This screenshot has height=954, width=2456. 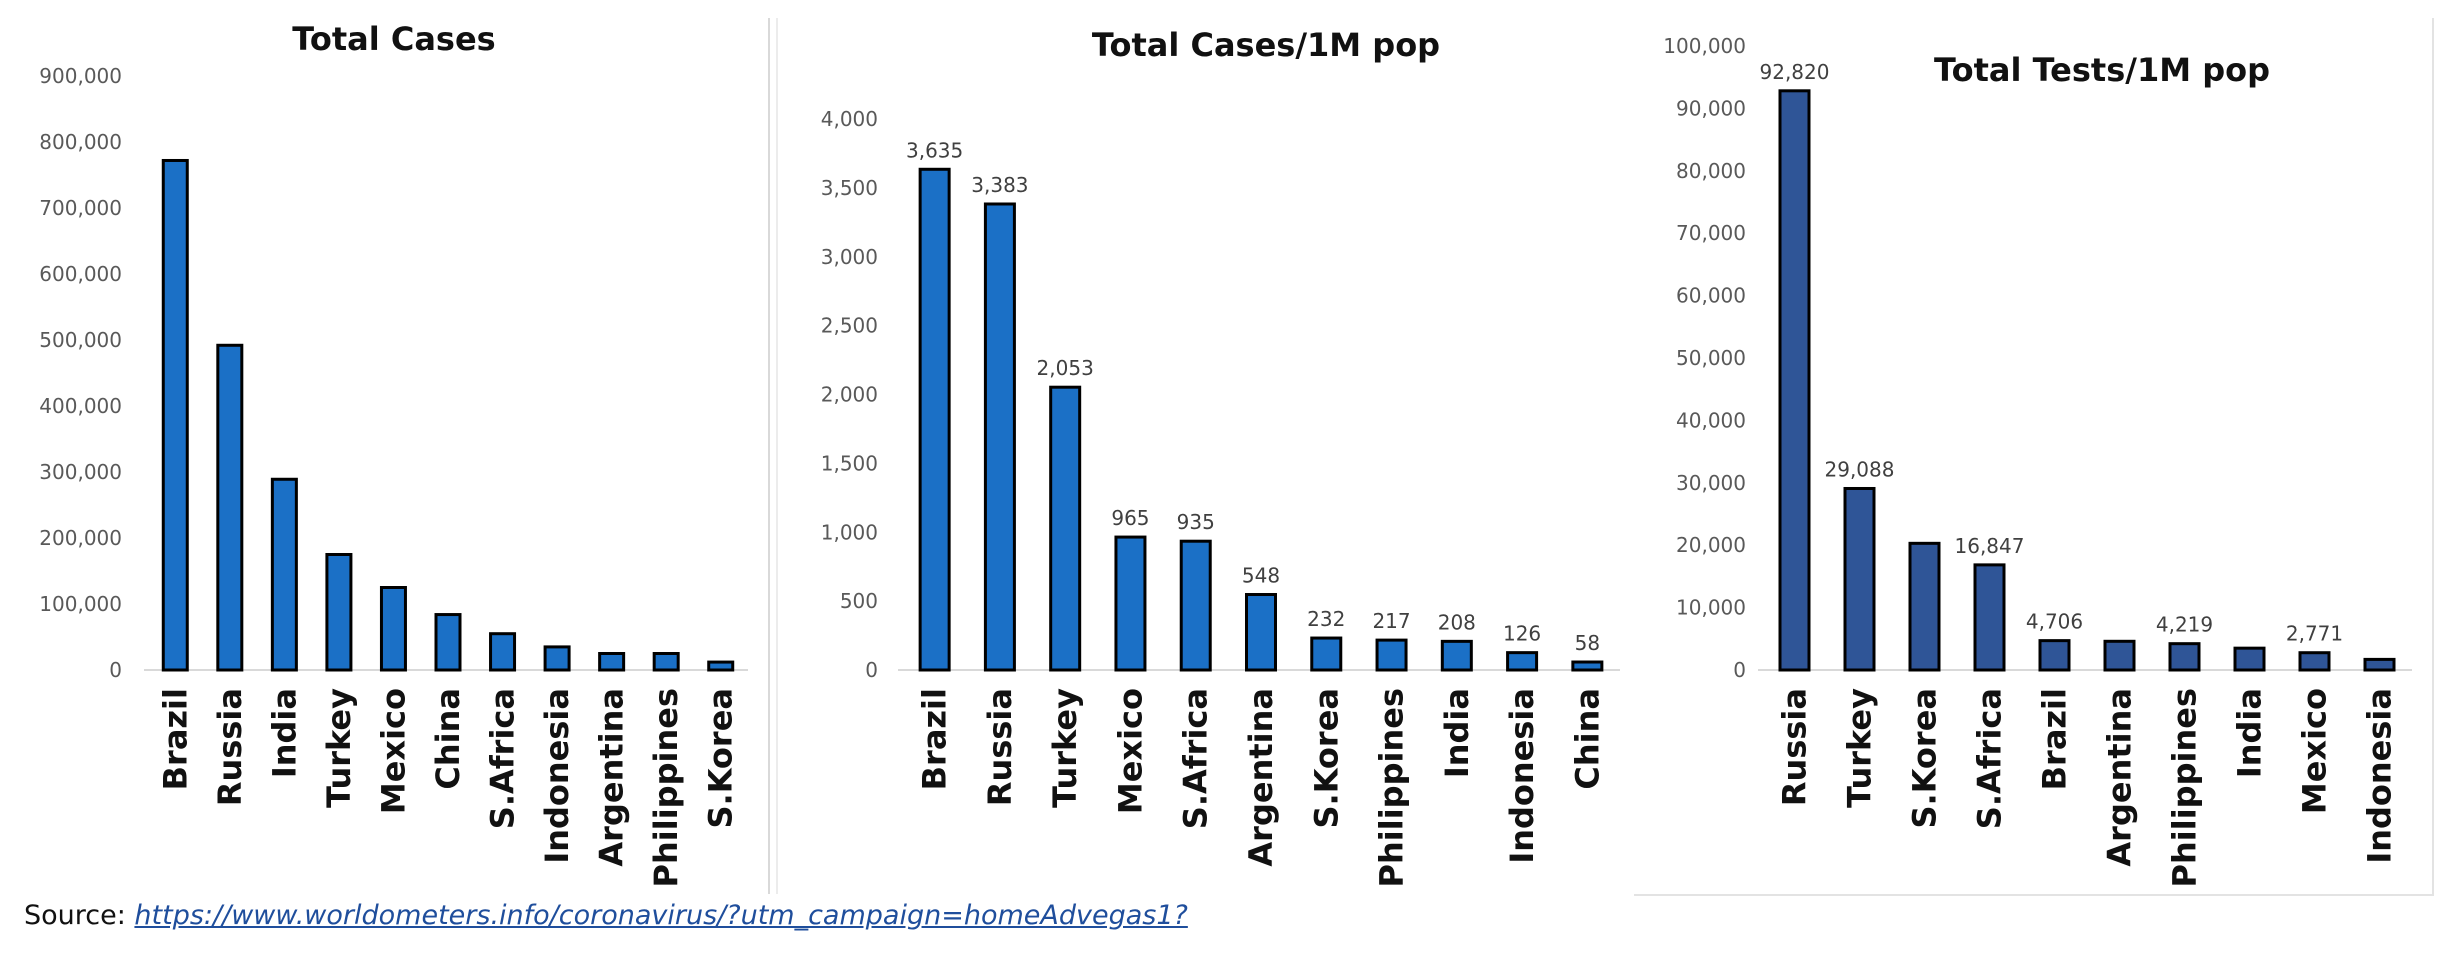 I want to click on y-tick-label: 1,500, so click(x=849, y=463).